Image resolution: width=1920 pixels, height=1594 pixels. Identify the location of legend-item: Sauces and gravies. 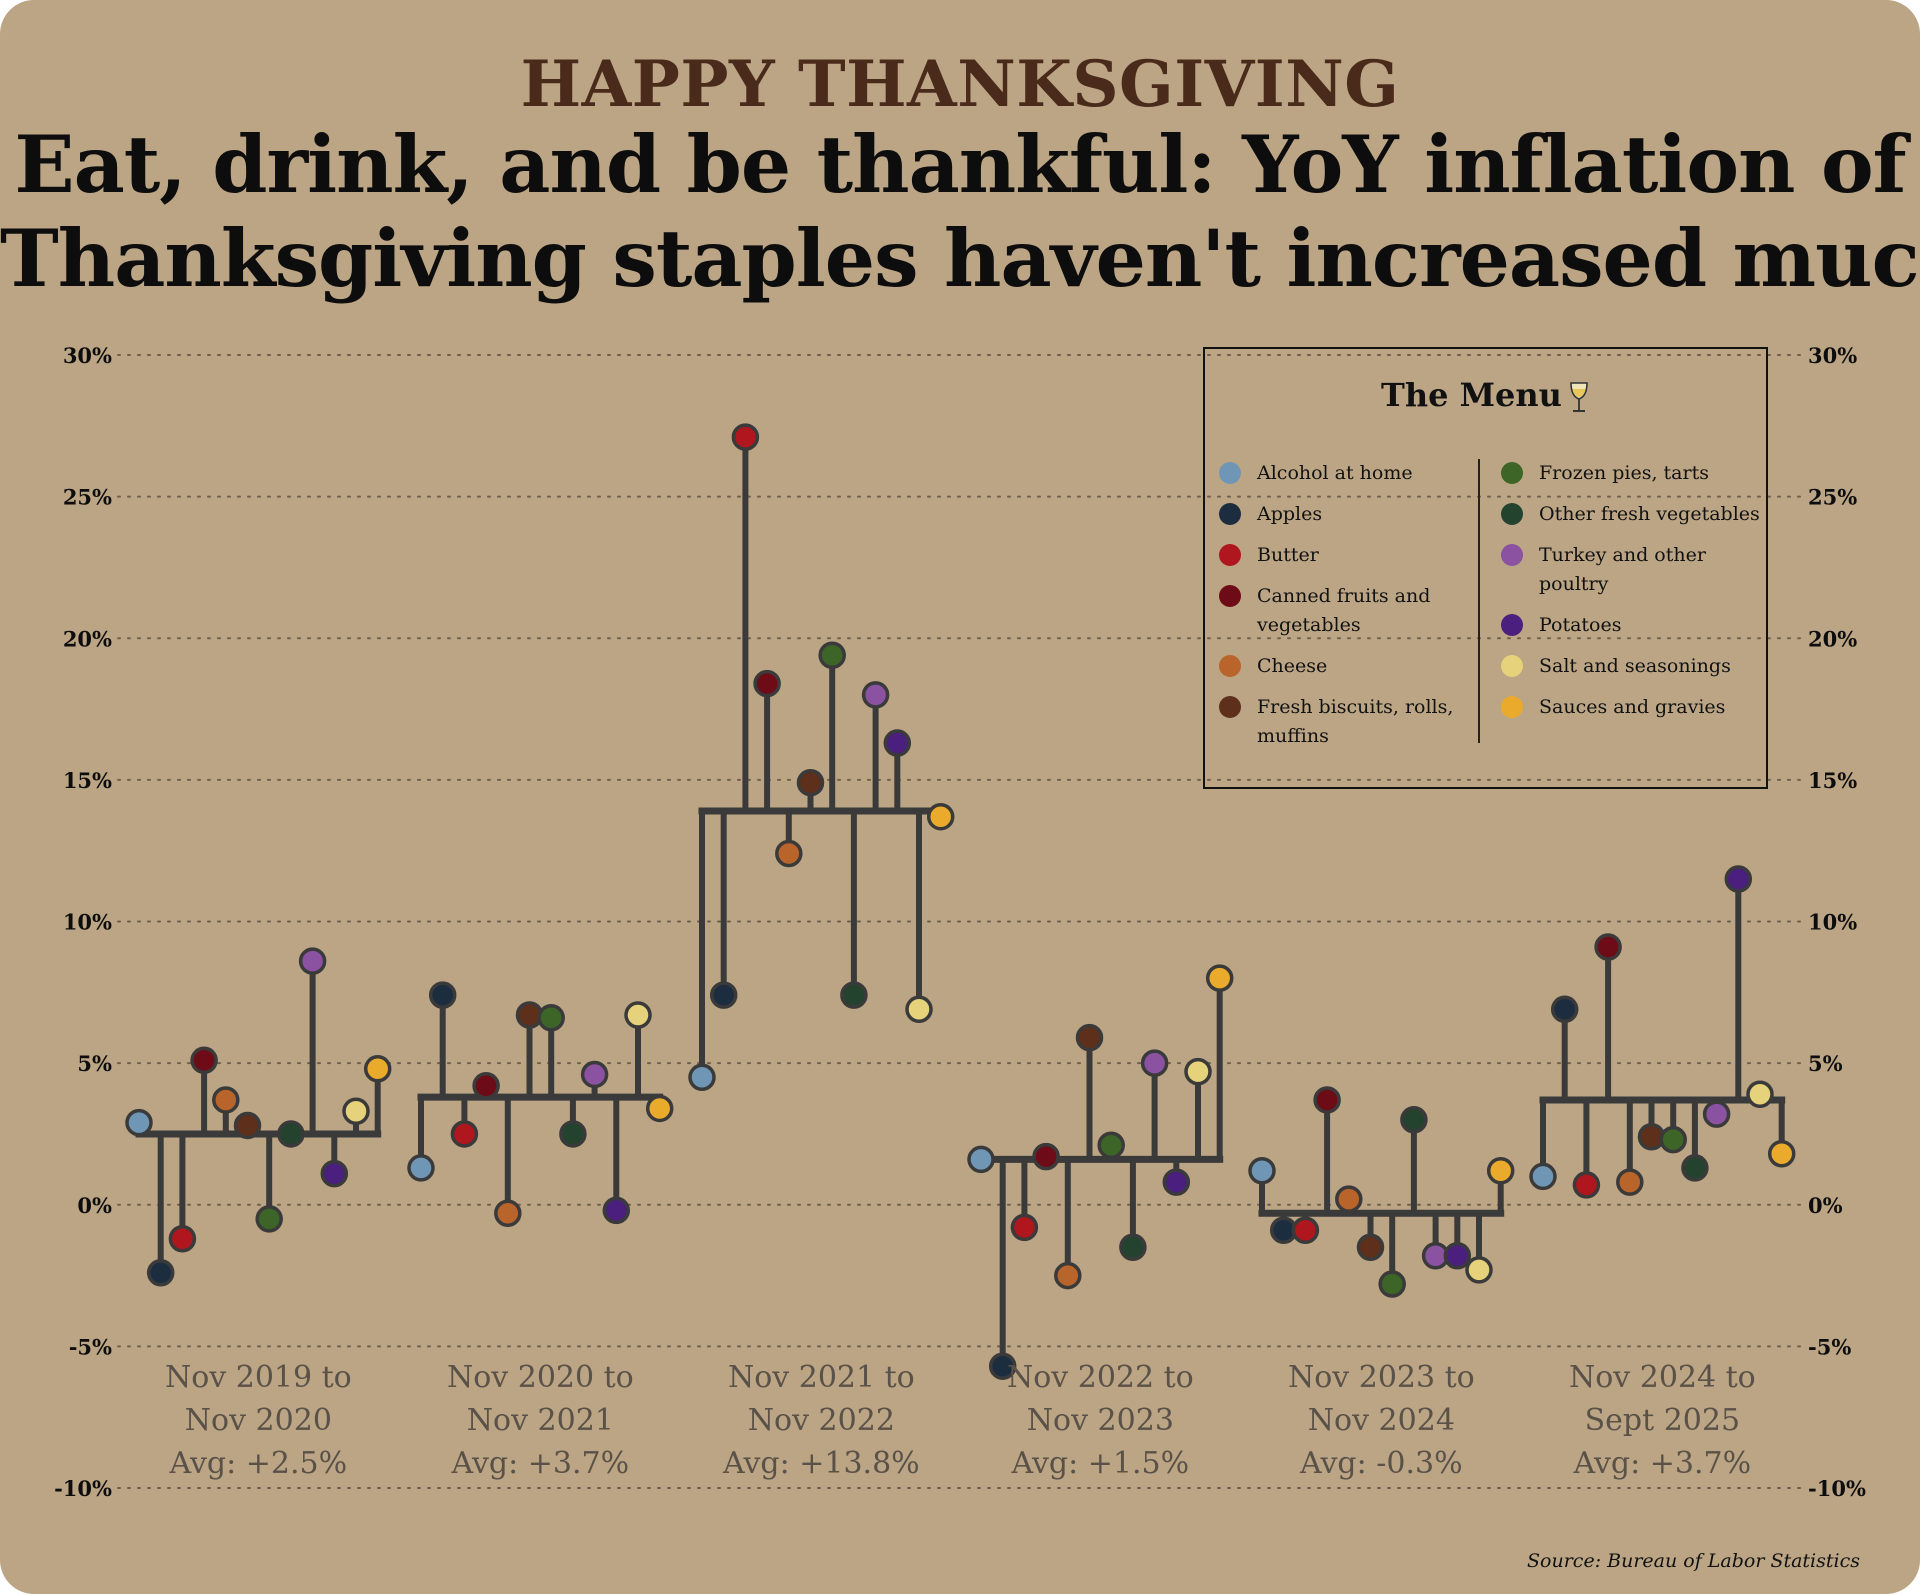
(1634, 707).